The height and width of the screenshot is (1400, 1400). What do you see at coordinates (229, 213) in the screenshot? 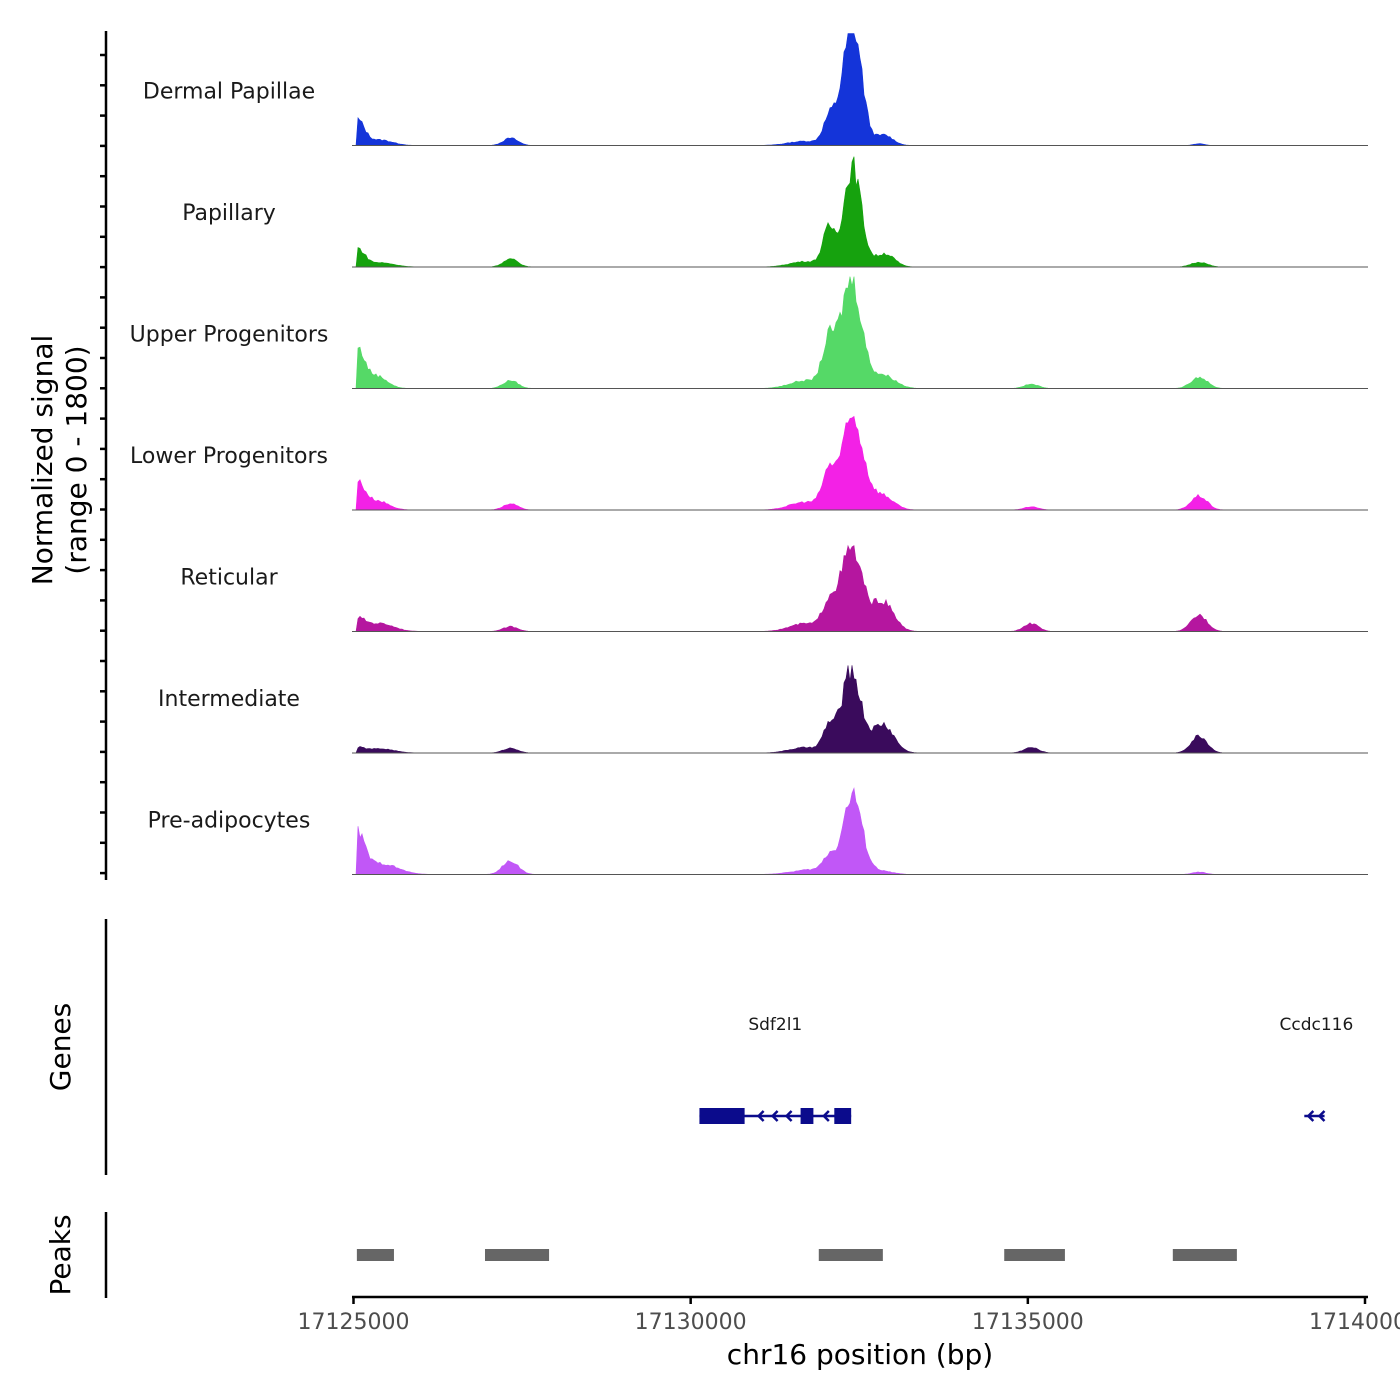
I see `track-label: Papillary` at bounding box center [229, 213].